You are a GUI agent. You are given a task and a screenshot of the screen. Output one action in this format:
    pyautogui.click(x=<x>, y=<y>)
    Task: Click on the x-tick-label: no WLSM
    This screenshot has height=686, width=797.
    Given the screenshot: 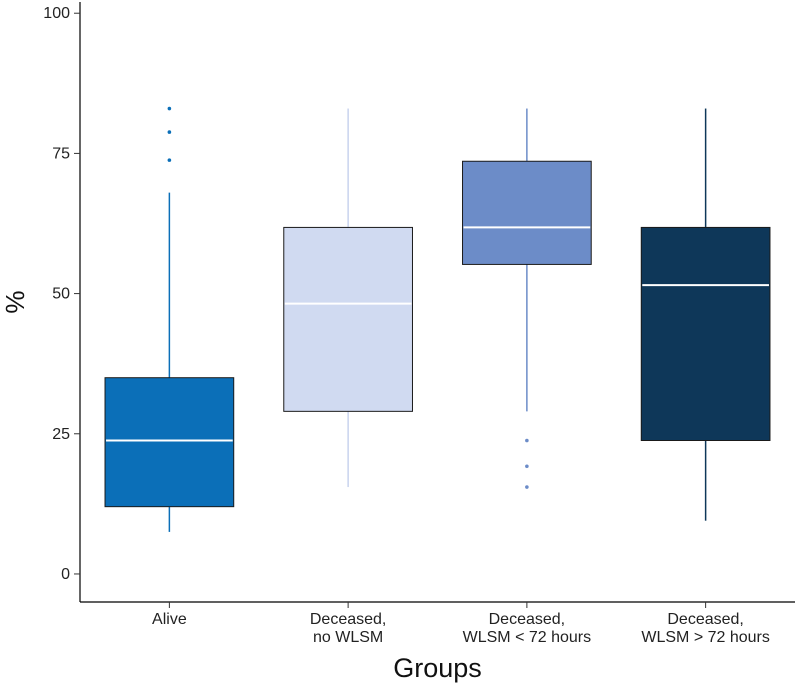 What is the action you would take?
    pyautogui.click(x=348, y=637)
    